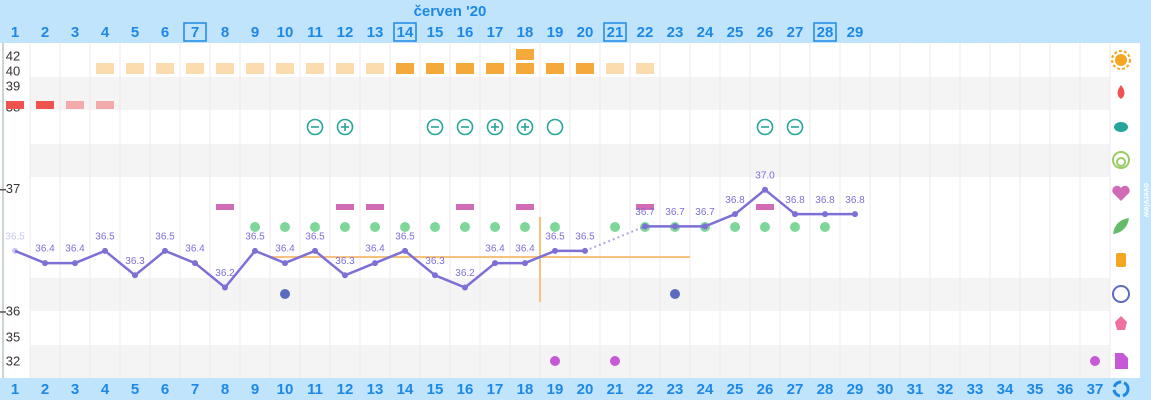 Image resolution: width=1151 pixels, height=405 pixels. What do you see at coordinates (255, 32) in the screenshot?
I see `top-day-label: 9` at bounding box center [255, 32].